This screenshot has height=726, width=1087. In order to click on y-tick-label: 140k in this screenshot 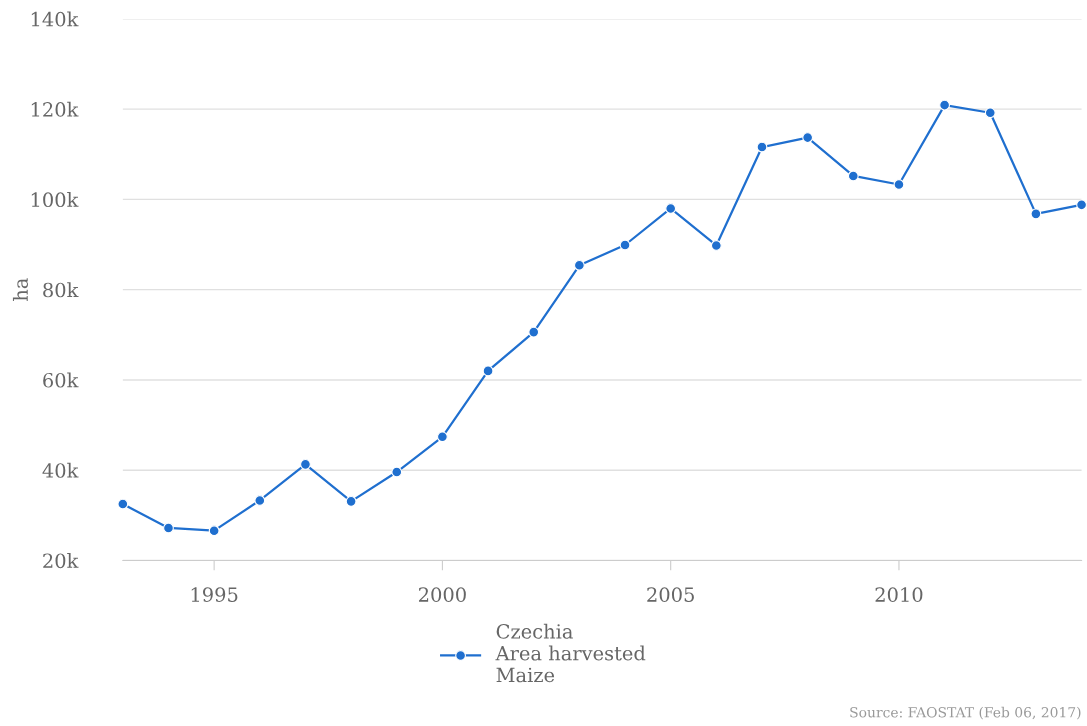, I will do `click(55, 19)`.